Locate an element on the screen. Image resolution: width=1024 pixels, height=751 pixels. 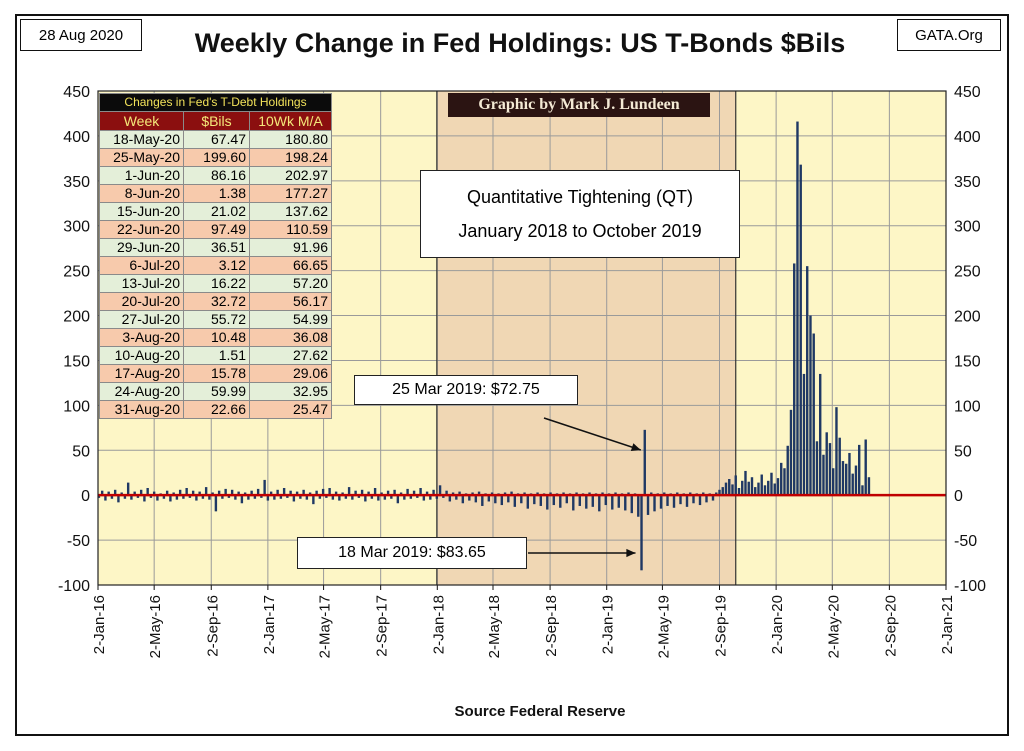
table-cell-bils: 16.22 is located at coordinates (216, 283).